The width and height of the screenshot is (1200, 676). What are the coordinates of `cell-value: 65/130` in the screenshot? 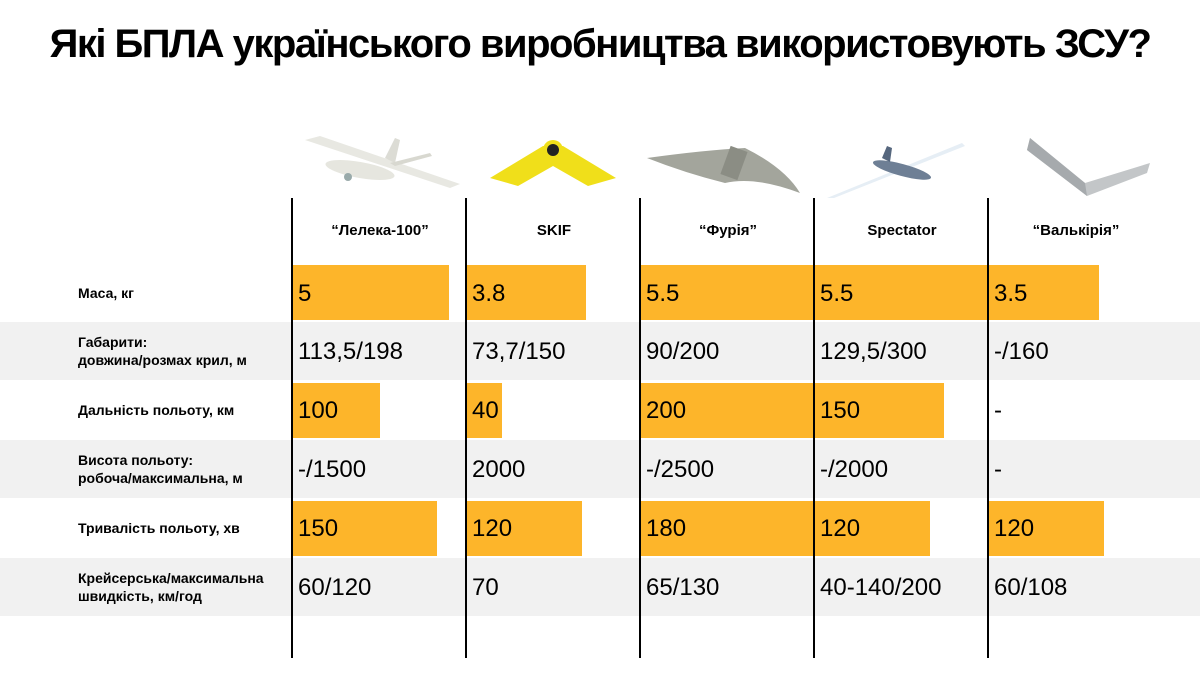 It's located at (683, 587).